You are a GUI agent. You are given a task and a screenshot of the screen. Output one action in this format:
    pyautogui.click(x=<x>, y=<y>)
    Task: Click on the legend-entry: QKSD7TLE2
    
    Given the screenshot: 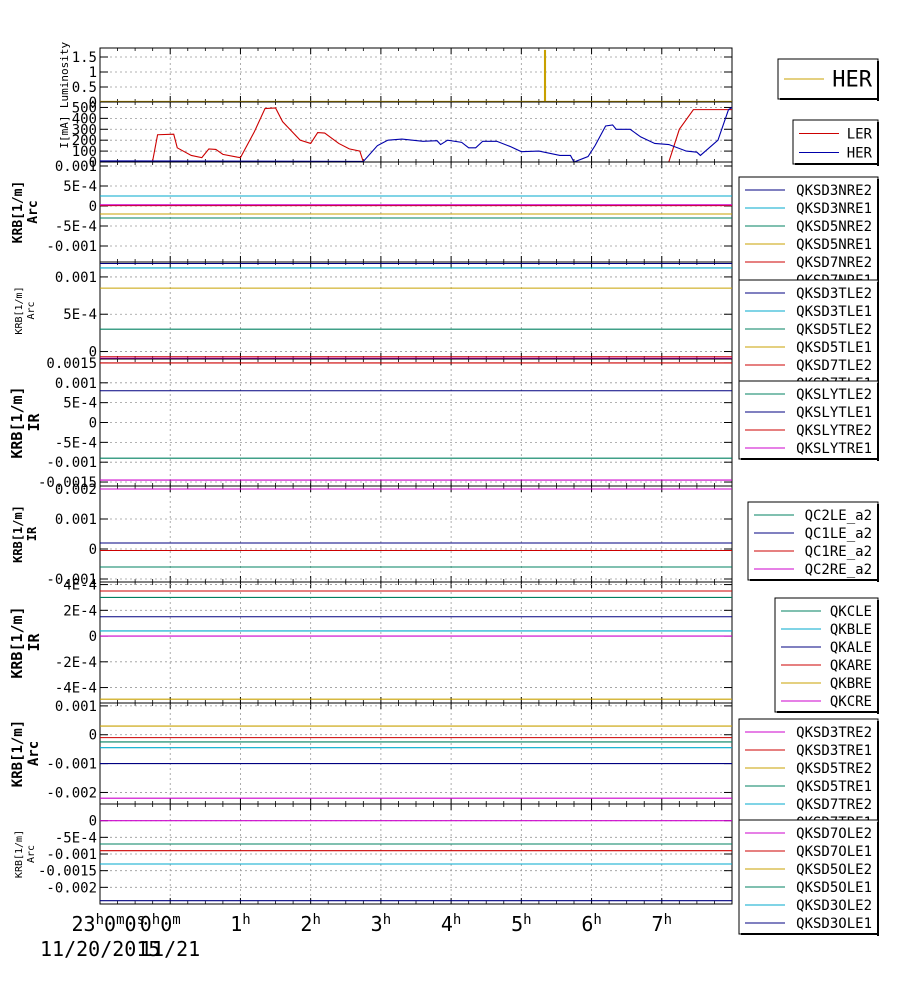 What is the action you would take?
    pyautogui.click(x=834, y=366)
    